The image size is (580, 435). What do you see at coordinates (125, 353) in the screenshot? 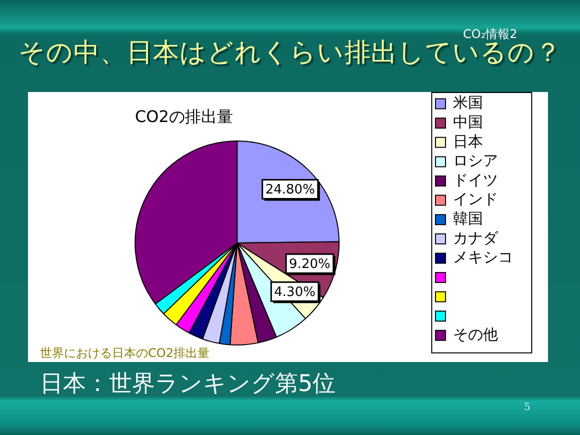
I see `text: 世界における日本のCO2排出量` at bounding box center [125, 353].